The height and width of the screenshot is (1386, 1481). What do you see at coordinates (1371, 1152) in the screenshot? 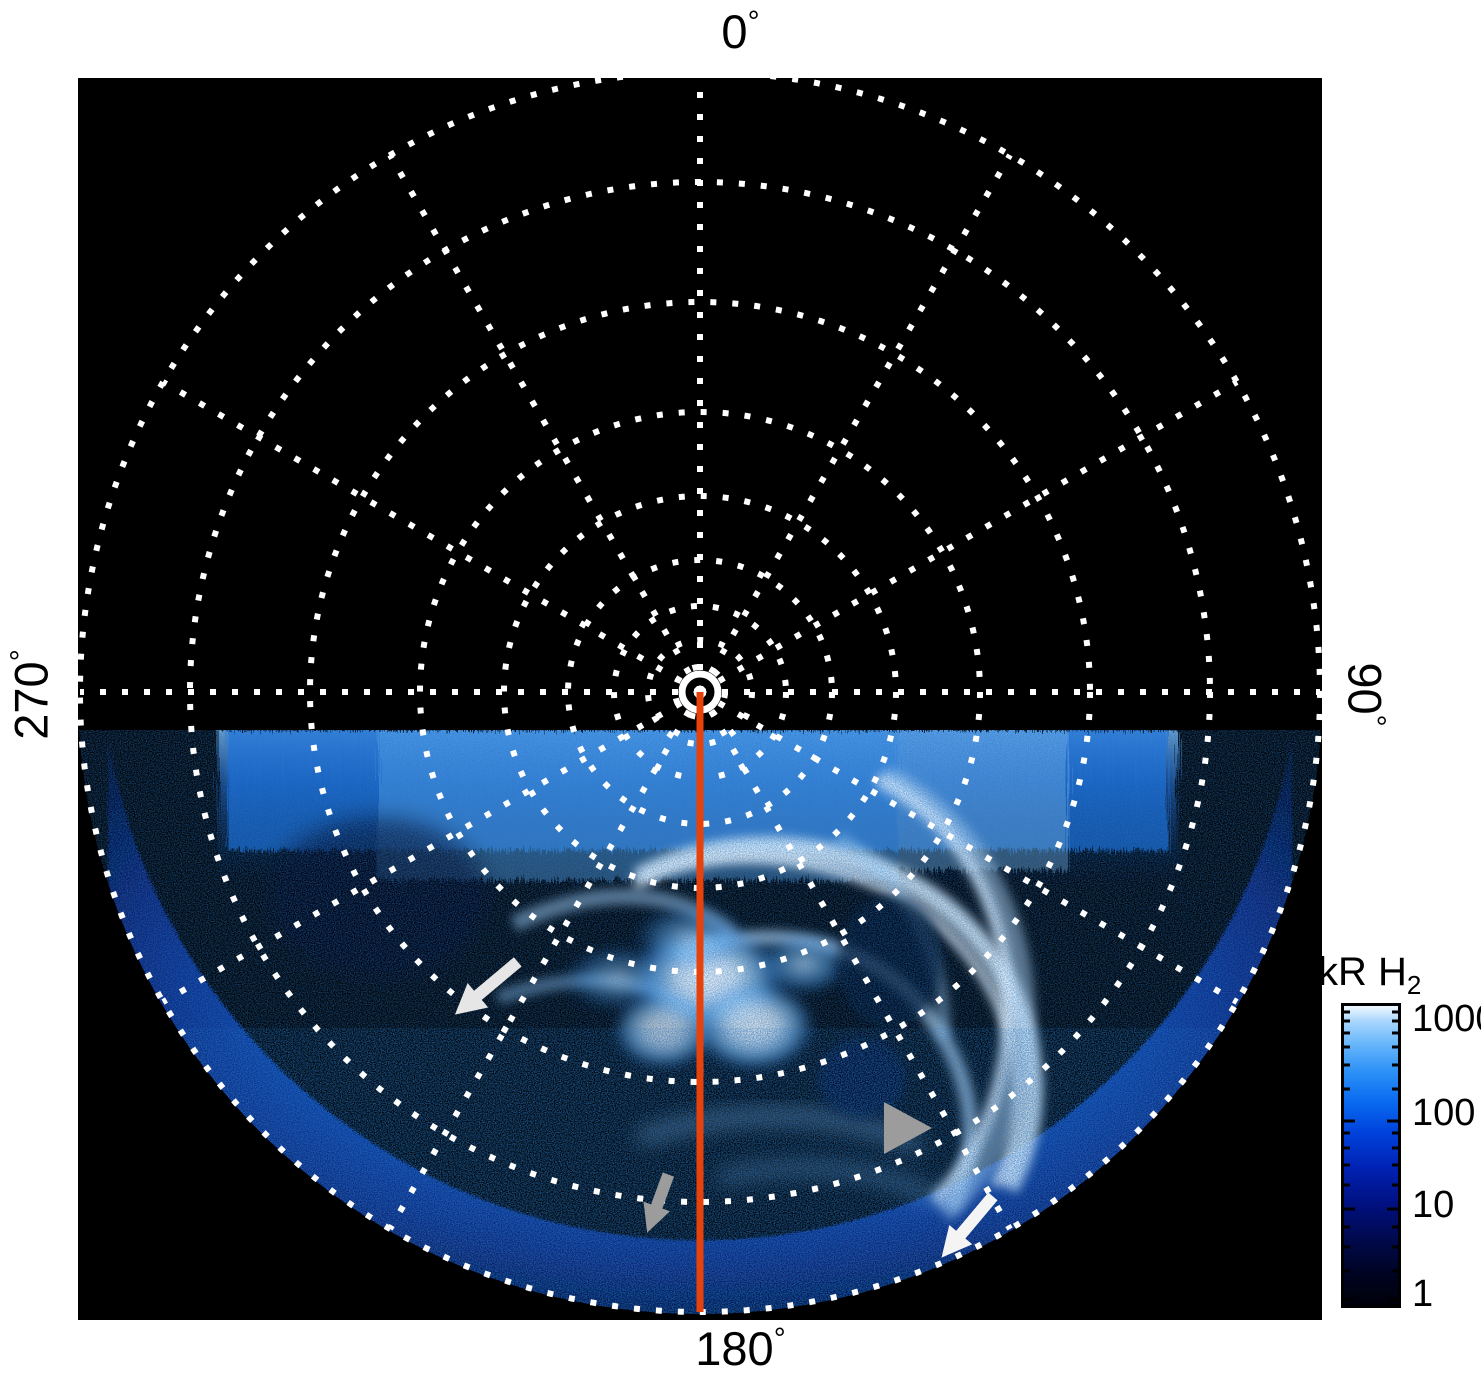
I see `colorbar-ticks` at bounding box center [1371, 1152].